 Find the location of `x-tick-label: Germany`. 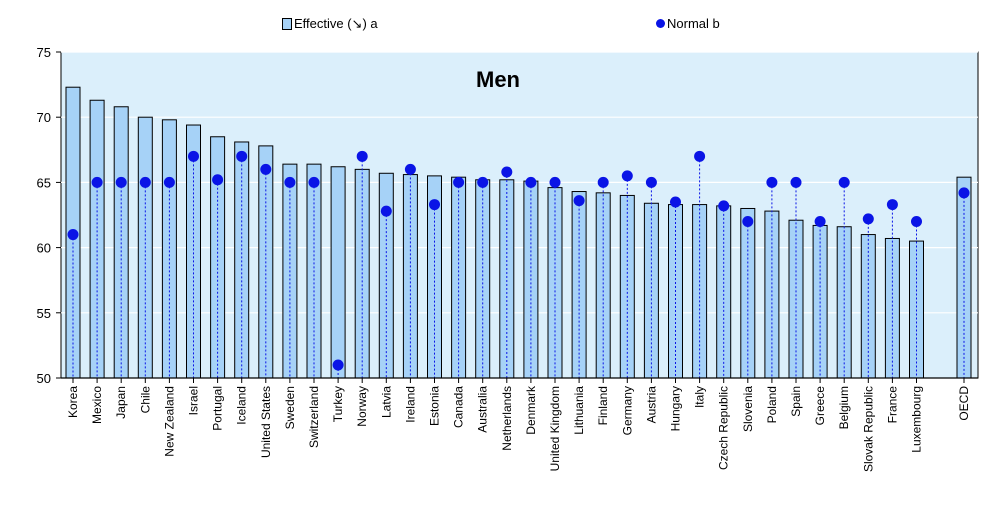

x-tick-label: Germany is located at coordinates (627, 410).